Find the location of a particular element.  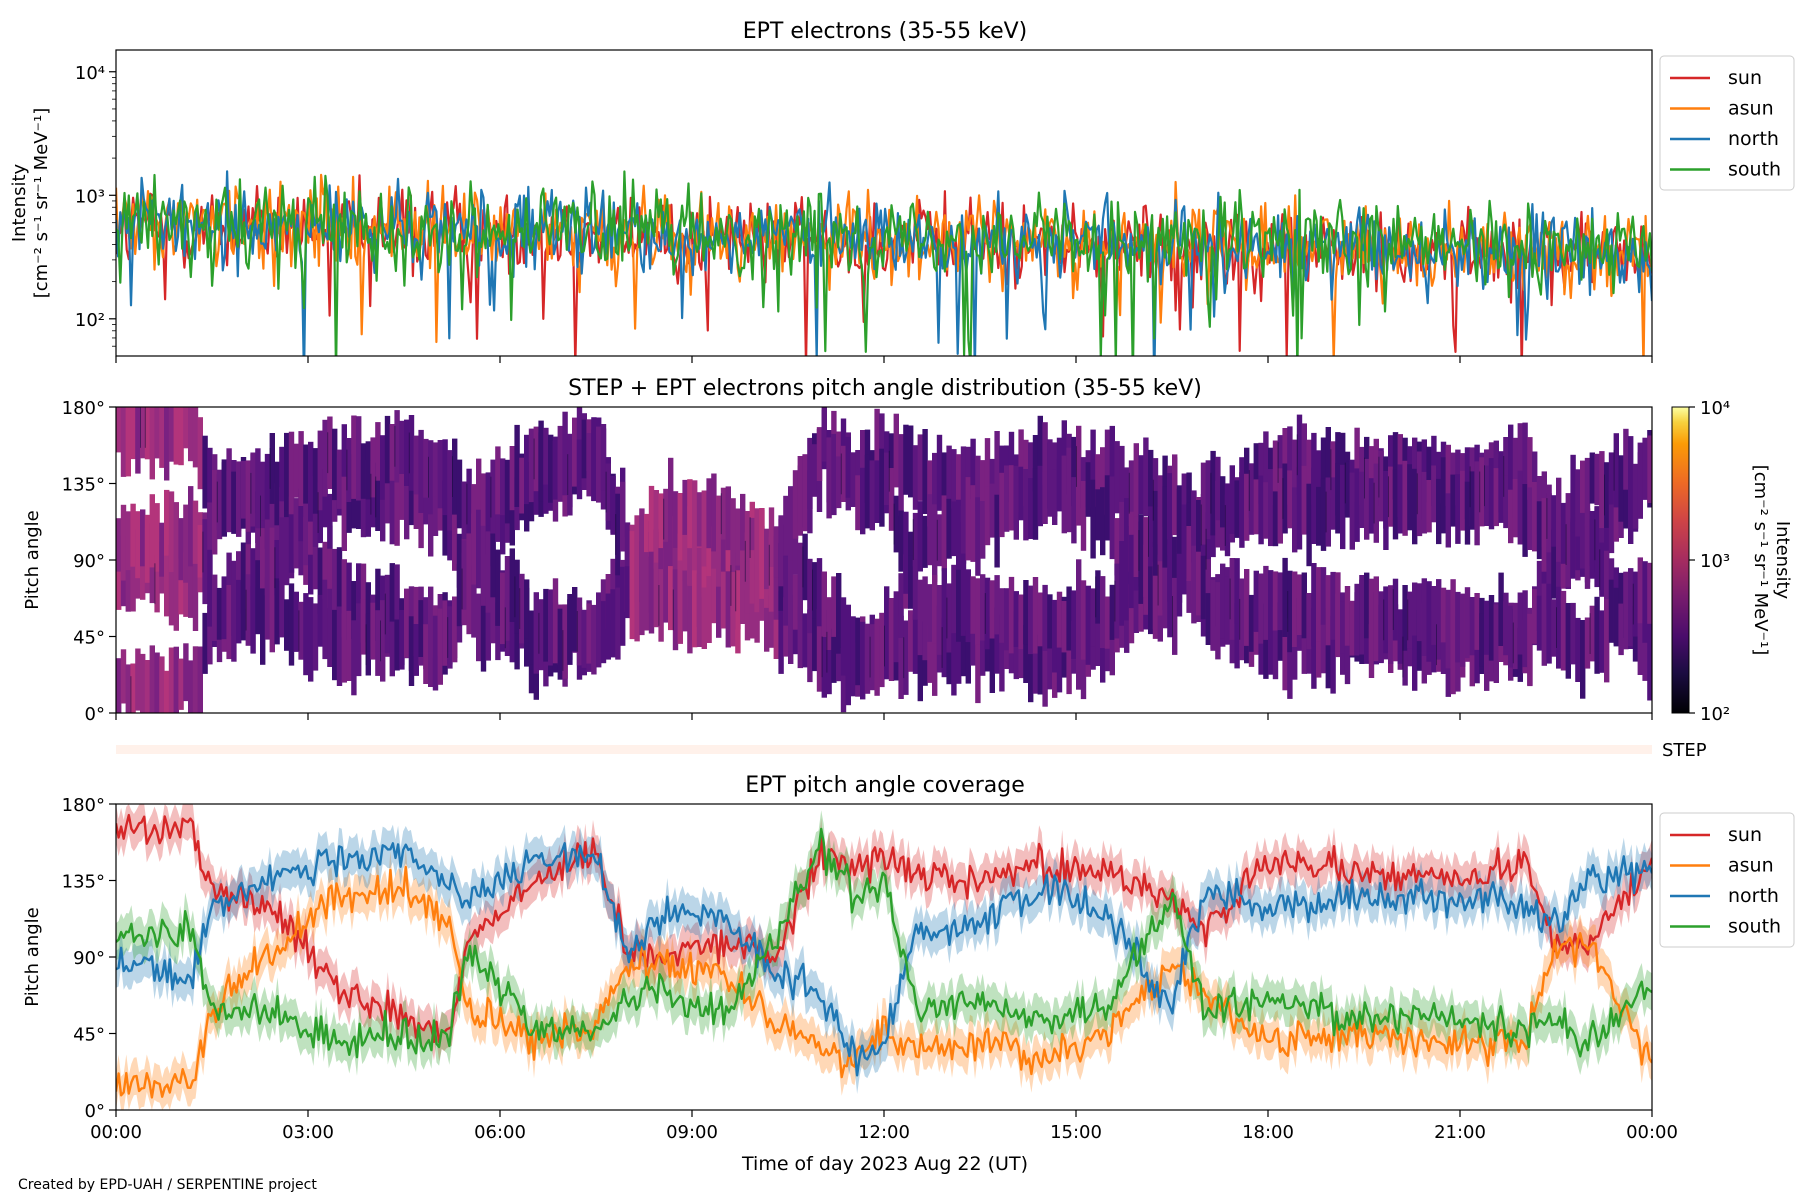

colorbar-label-1: Intensity is located at coordinates (1782, 560).